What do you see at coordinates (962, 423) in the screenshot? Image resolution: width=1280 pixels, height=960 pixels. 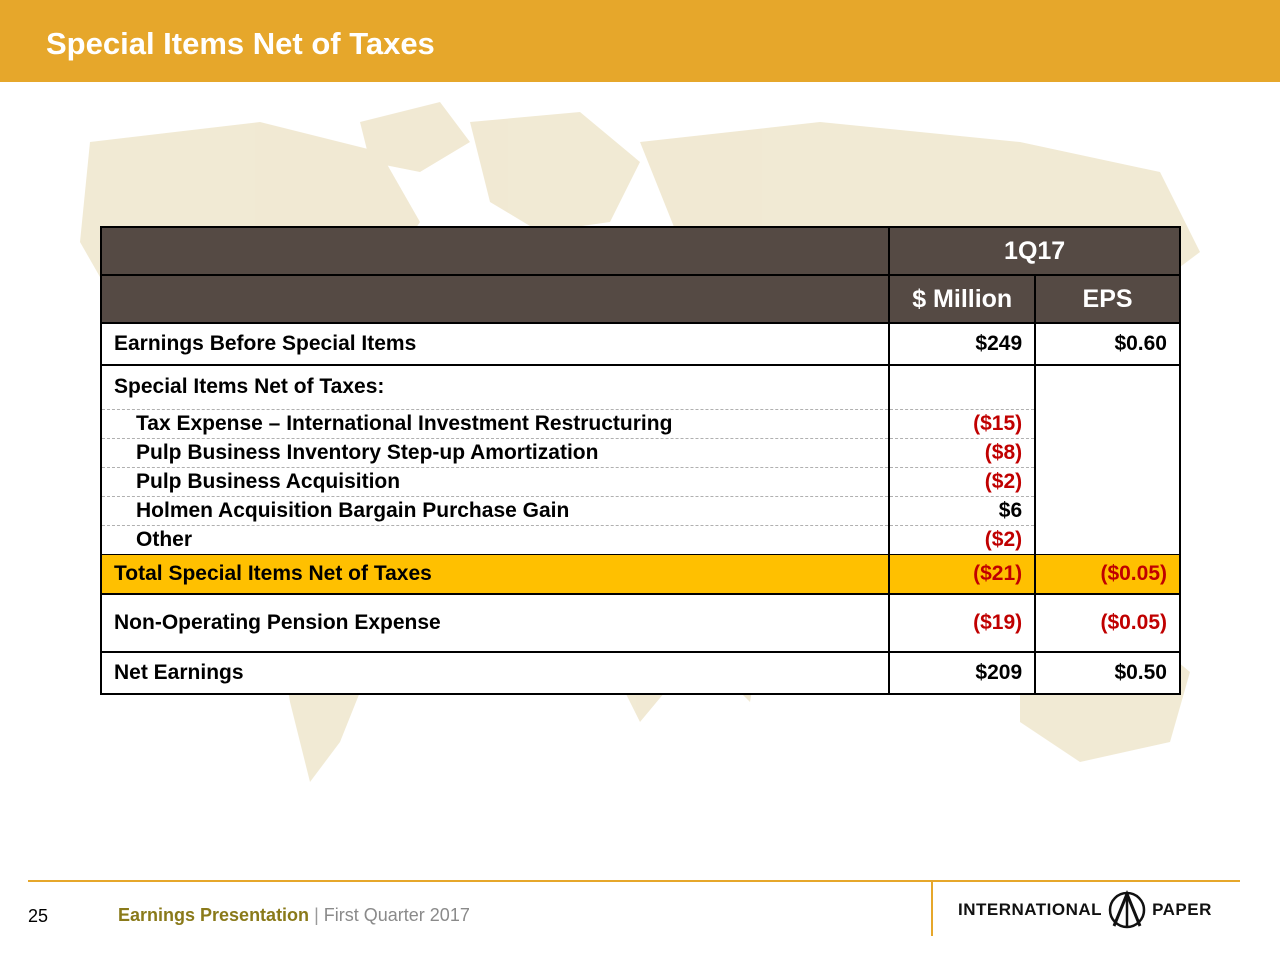 I see `million-value: ($15)` at bounding box center [962, 423].